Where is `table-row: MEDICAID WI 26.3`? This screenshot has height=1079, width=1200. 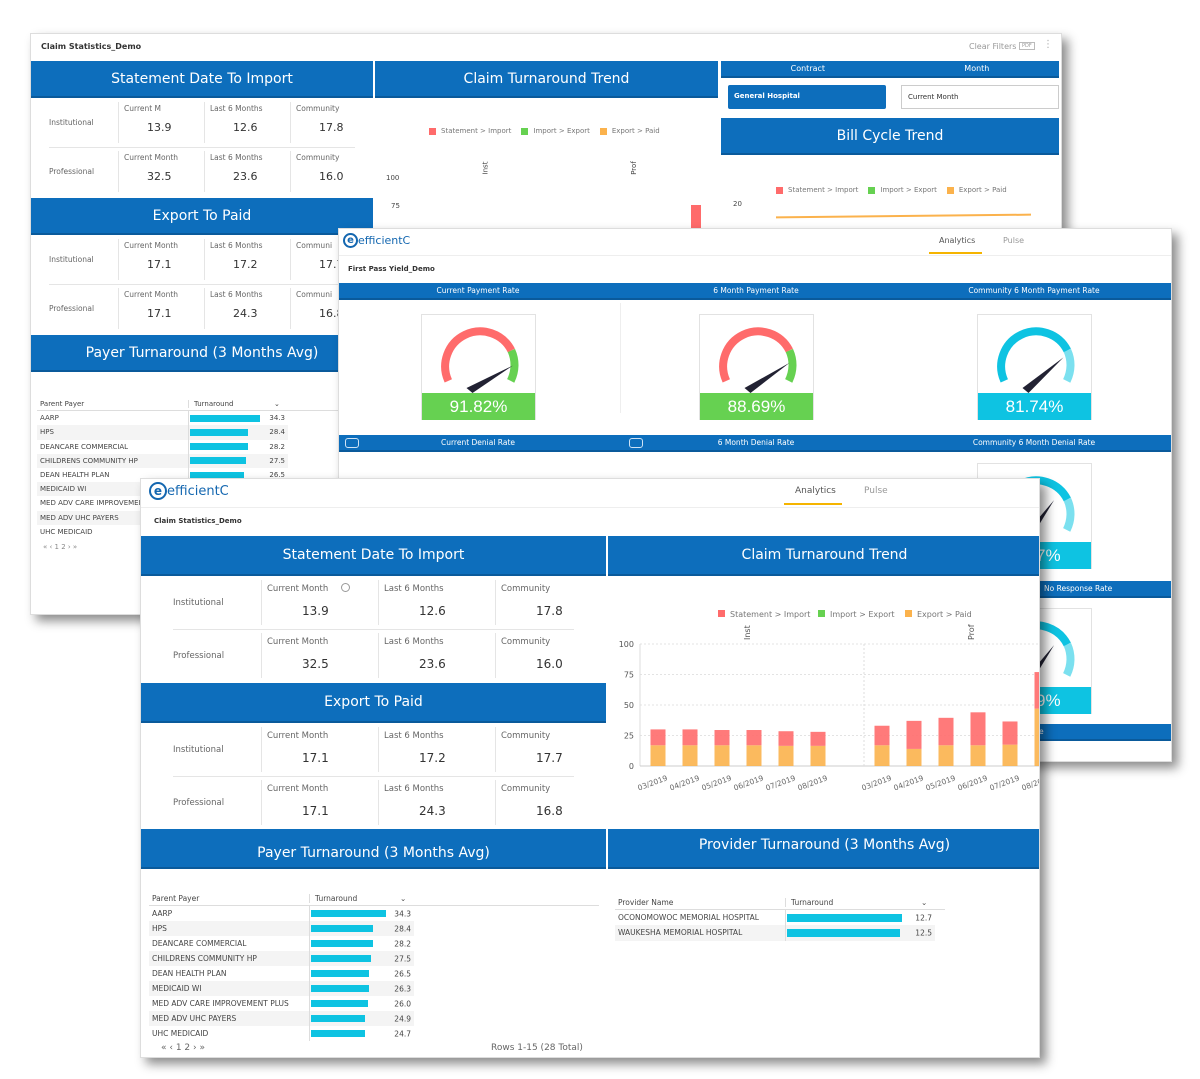 table-row: MEDICAID WI 26.3 is located at coordinates (281, 988).